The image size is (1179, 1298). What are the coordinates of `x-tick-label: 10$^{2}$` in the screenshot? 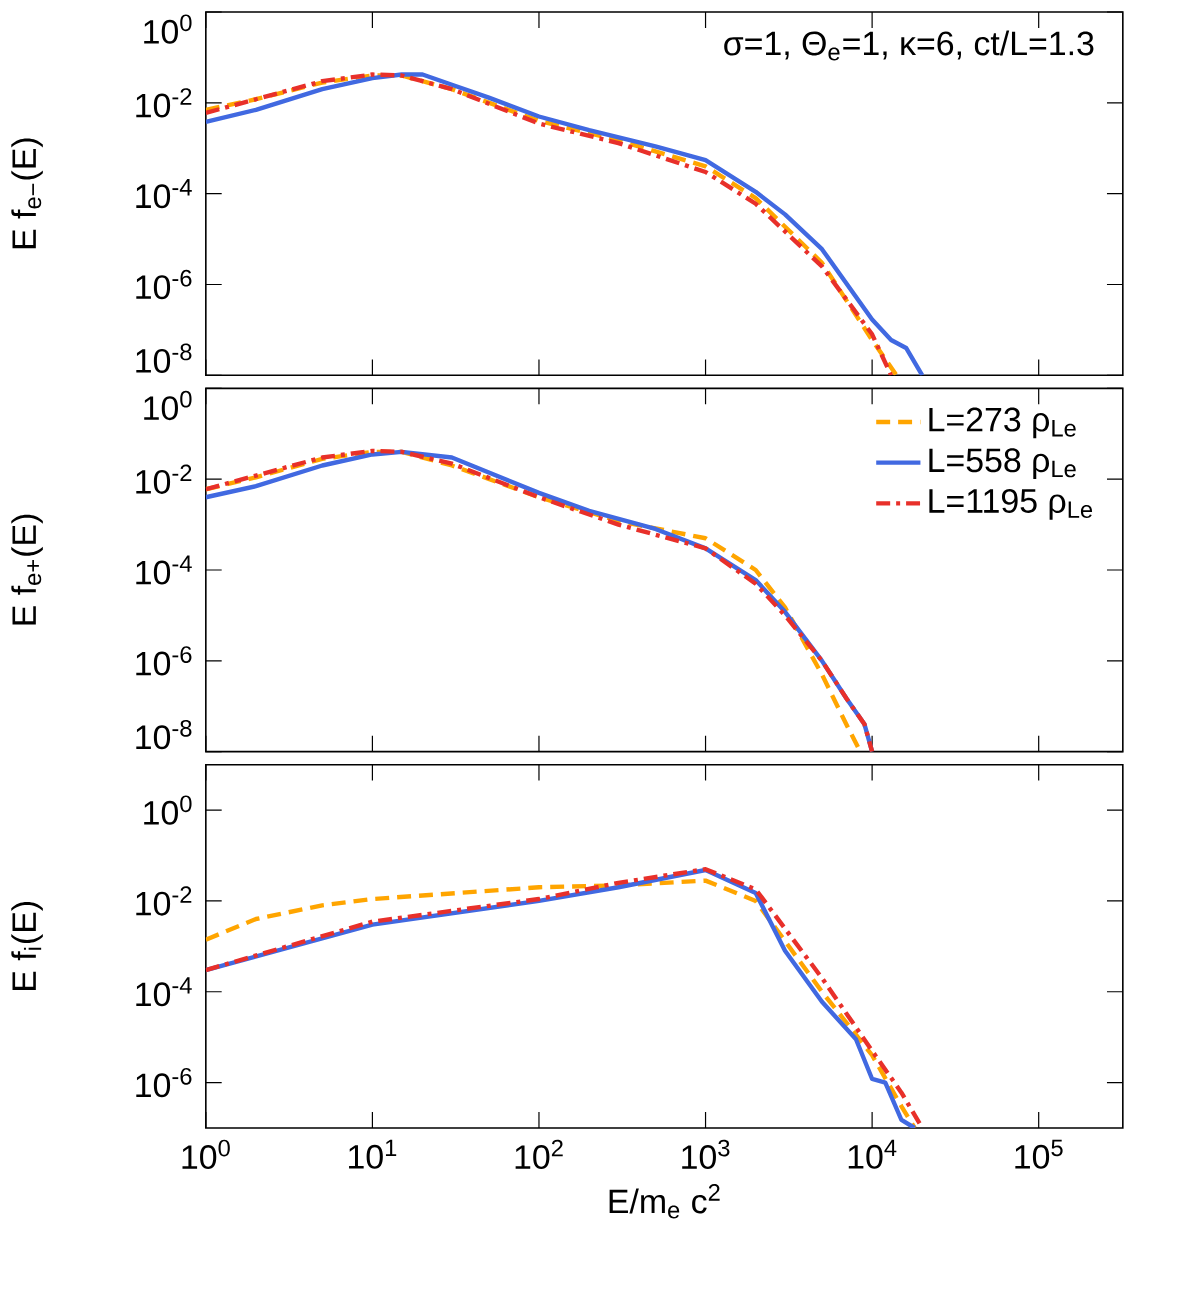 It's located at (539, 1154).